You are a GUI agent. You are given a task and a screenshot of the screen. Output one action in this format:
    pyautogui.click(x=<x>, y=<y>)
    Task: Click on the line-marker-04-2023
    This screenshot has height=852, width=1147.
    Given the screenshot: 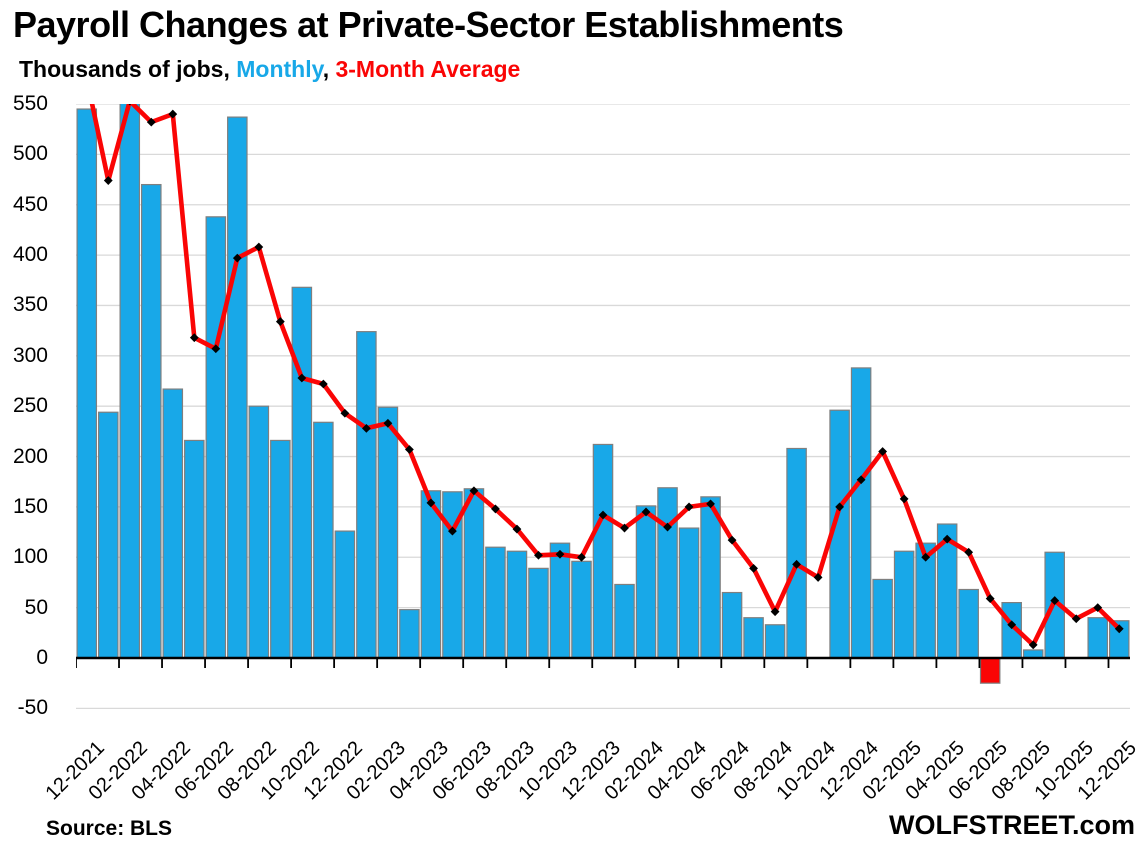 What is the action you would take?
    pyautogui.click(x=431, y=503)
    